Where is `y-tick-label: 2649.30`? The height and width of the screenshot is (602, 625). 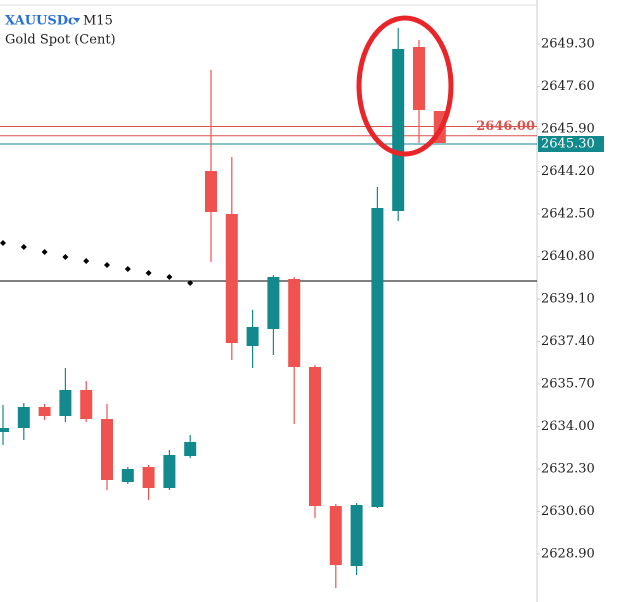 y-tick-label: 2649.30 is located at coordinates (568, 44).